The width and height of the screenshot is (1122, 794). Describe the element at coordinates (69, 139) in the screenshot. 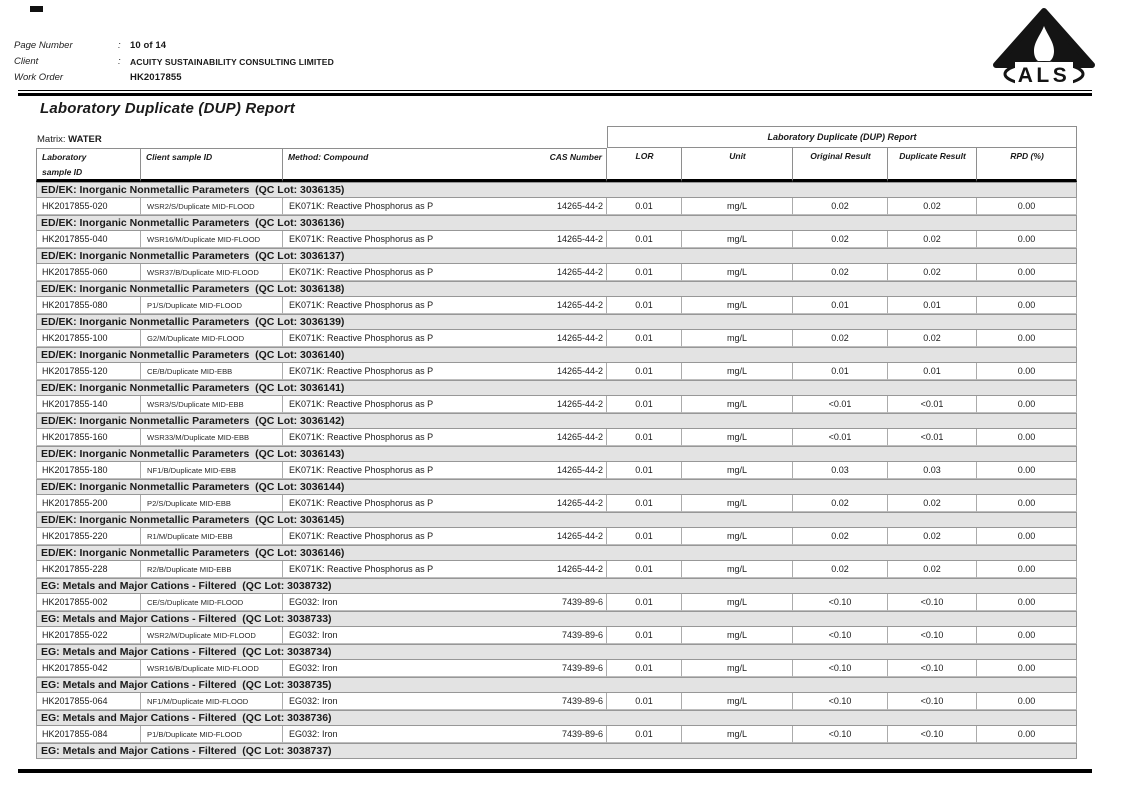

I see `matrix-line: Matrix: WATER` at that location.